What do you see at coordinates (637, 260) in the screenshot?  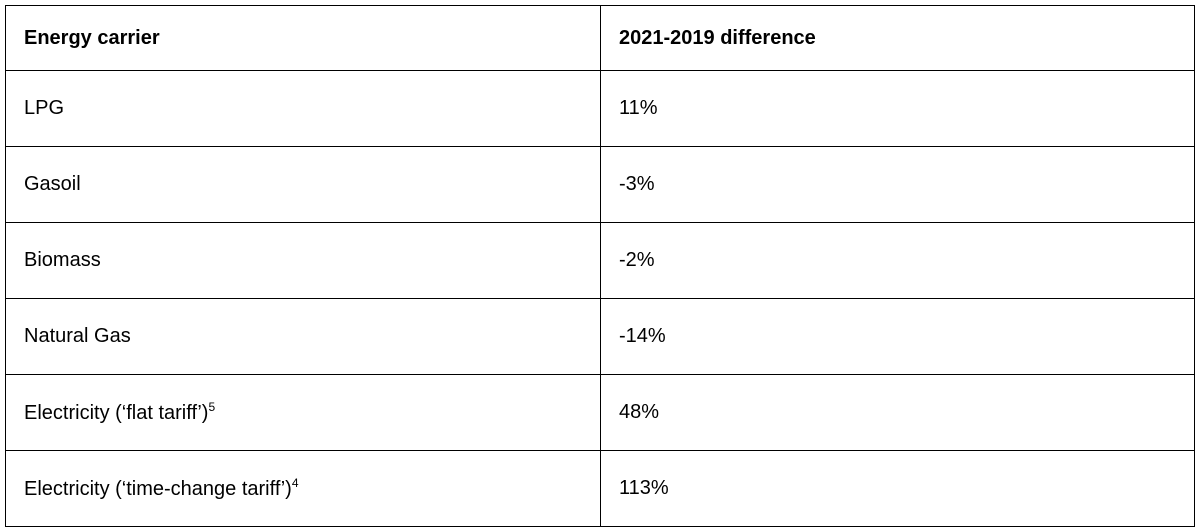 I see `difference-value: -2%` at bounding box center [637, 260].